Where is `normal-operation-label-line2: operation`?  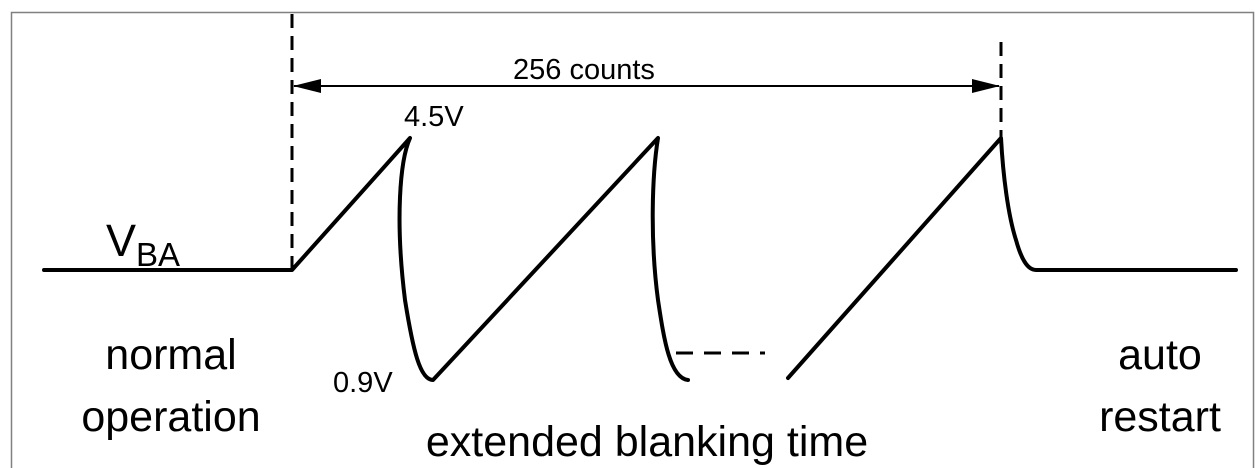
normal-operation-label-line2: operation is located at coordinates (170, 417).